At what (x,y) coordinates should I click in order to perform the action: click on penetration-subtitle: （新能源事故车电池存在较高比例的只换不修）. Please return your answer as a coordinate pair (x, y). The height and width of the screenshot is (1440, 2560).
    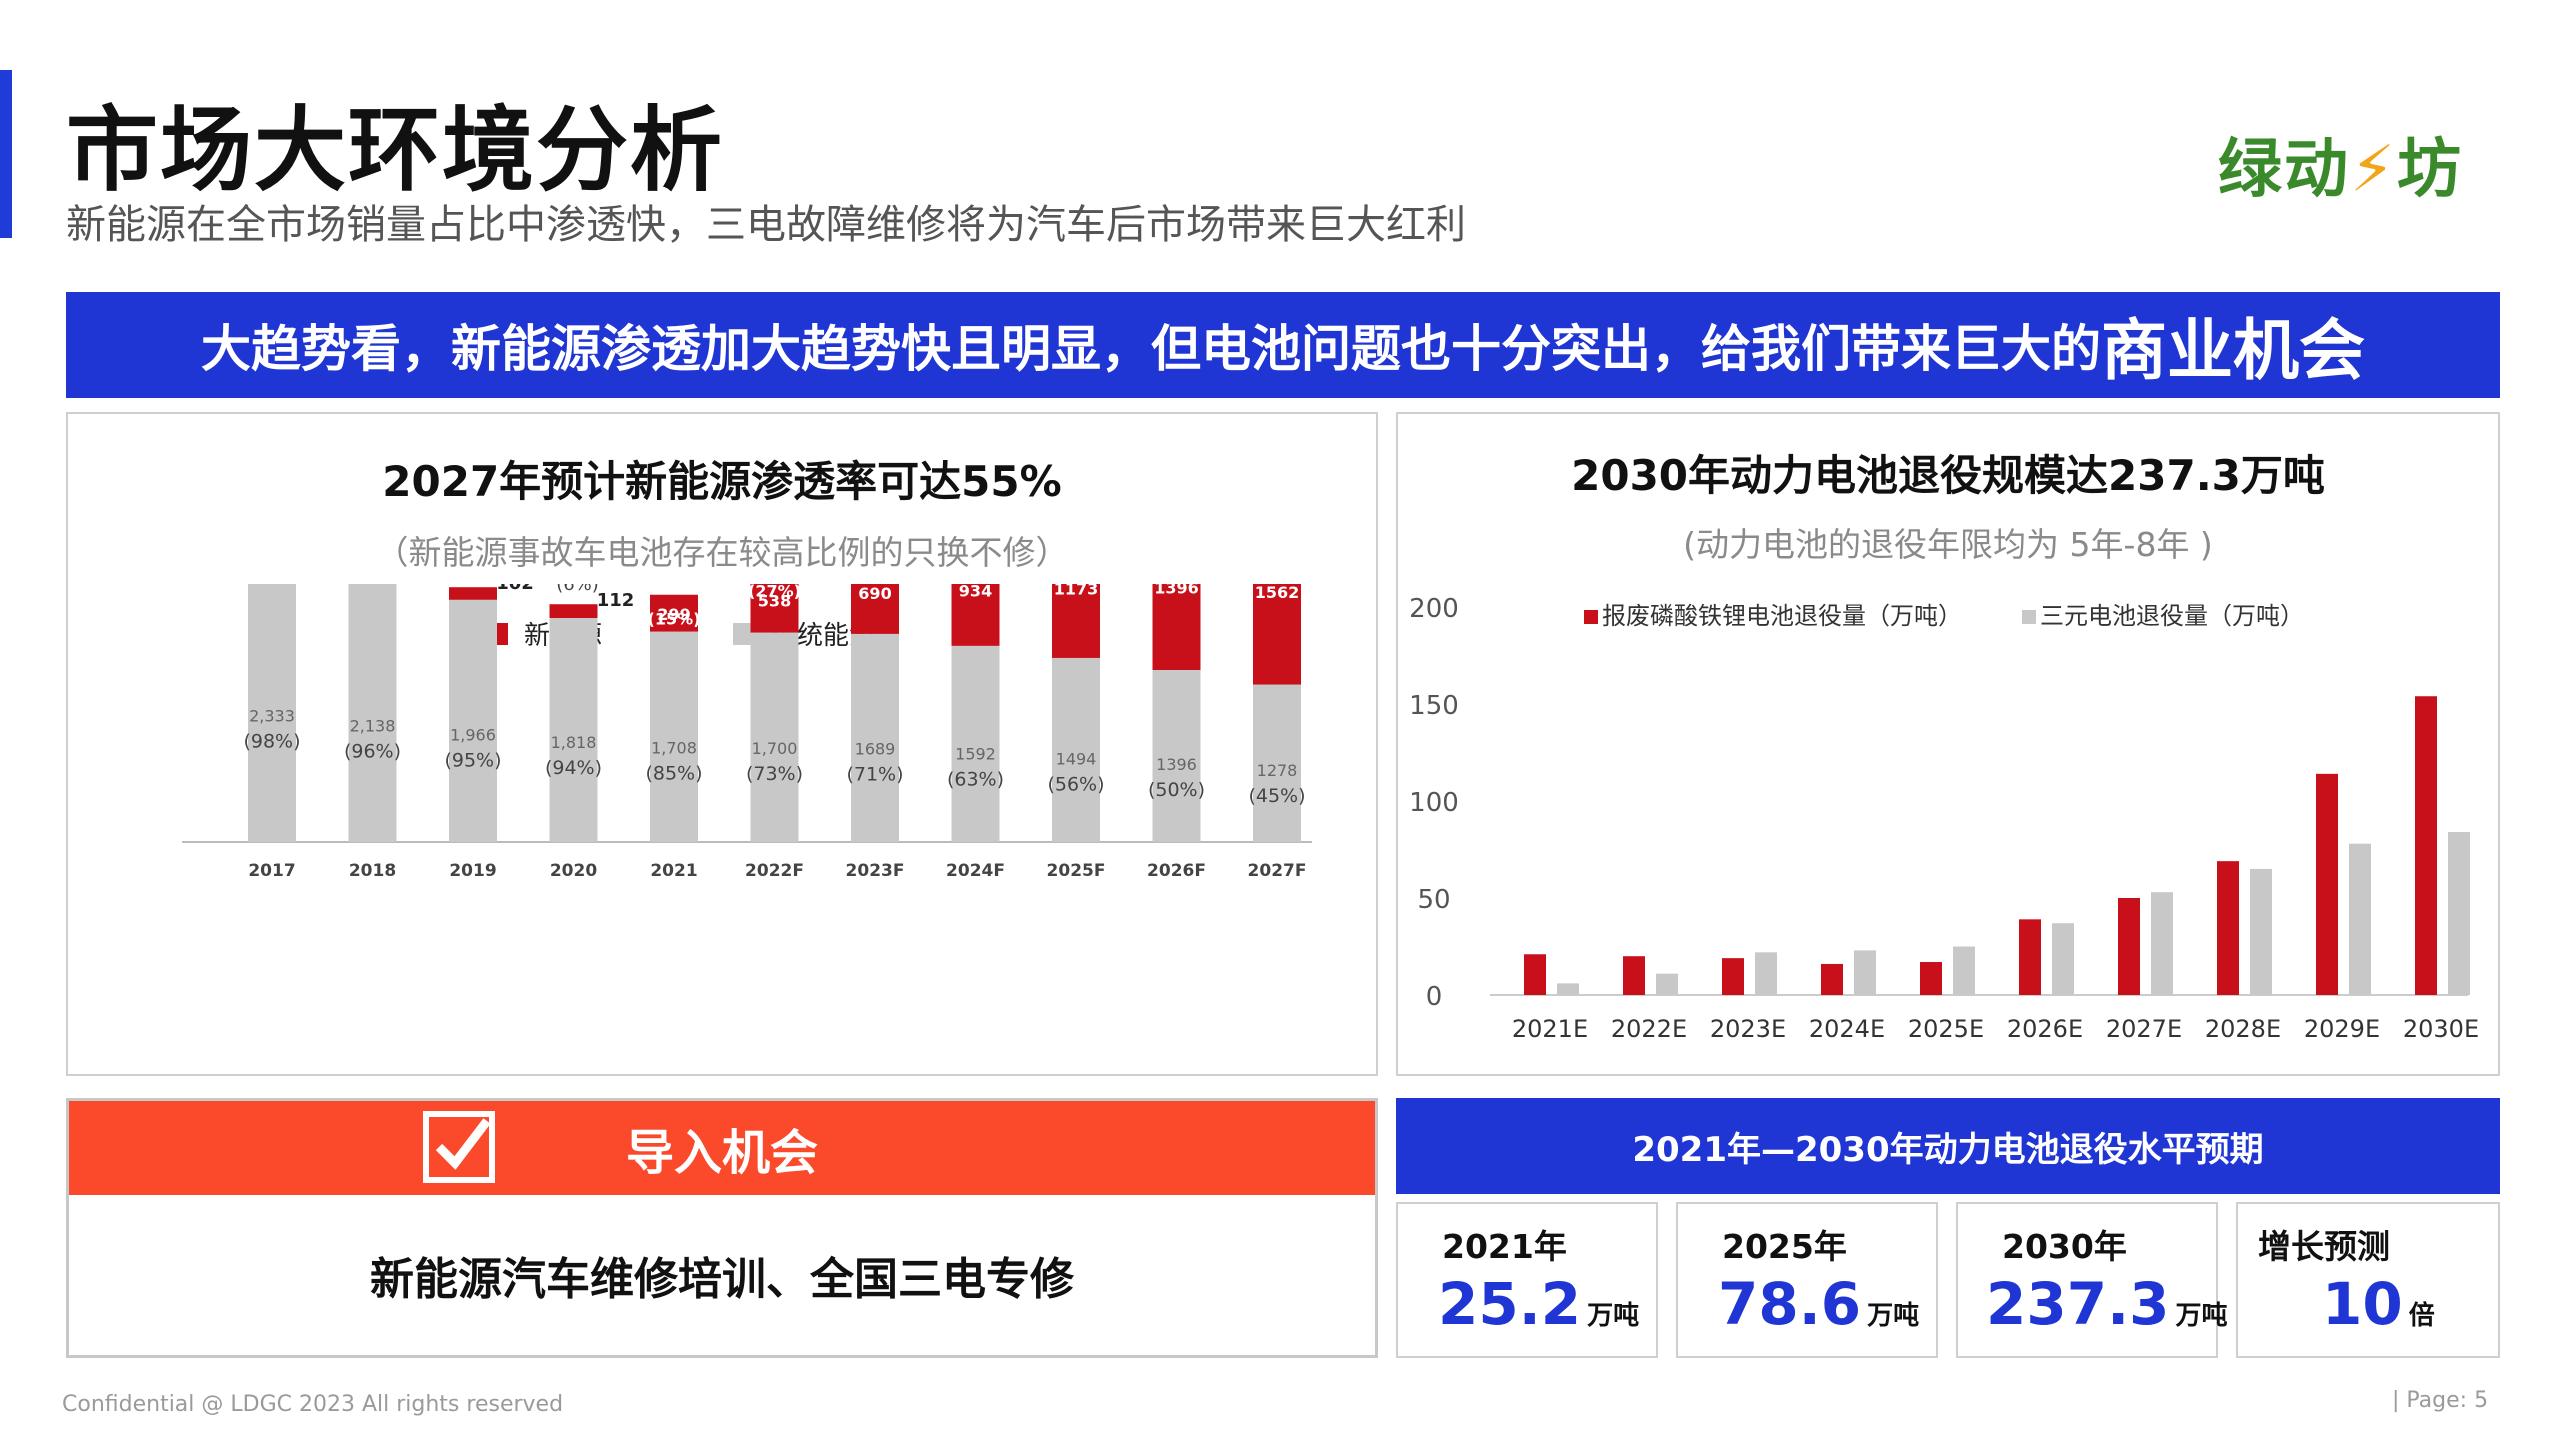
    Looking at the image, I should click on (722, 552).